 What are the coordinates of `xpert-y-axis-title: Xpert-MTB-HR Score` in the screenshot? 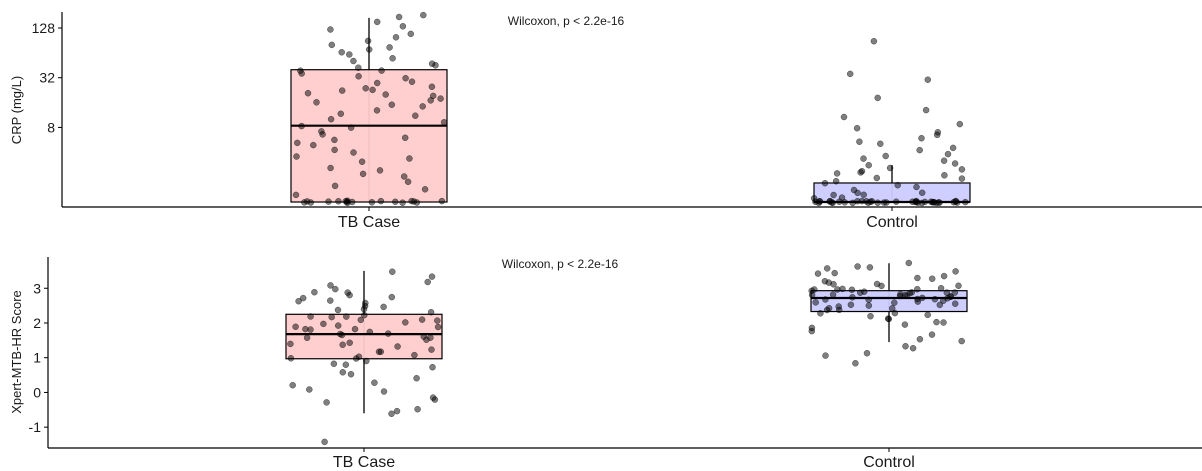 It's located at (16, 352).